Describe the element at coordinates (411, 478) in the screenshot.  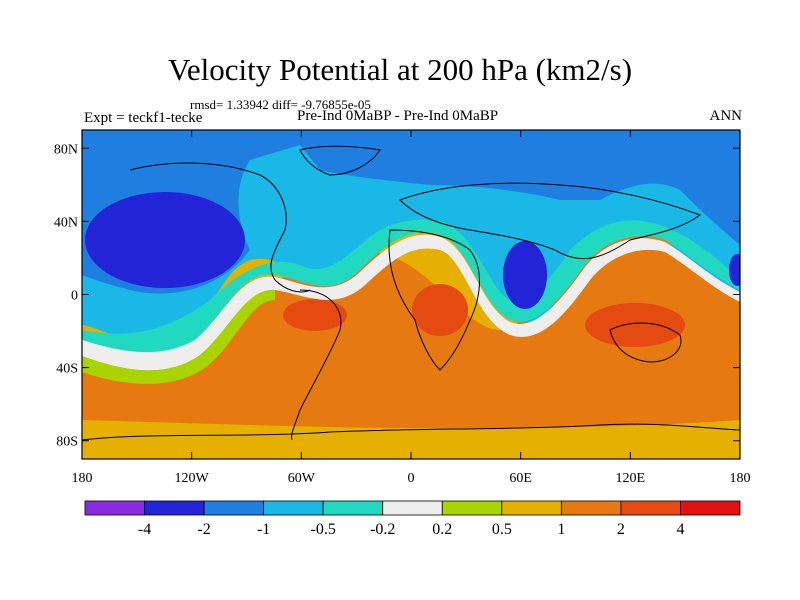
I see `lon-tick-label: 0` at that location.